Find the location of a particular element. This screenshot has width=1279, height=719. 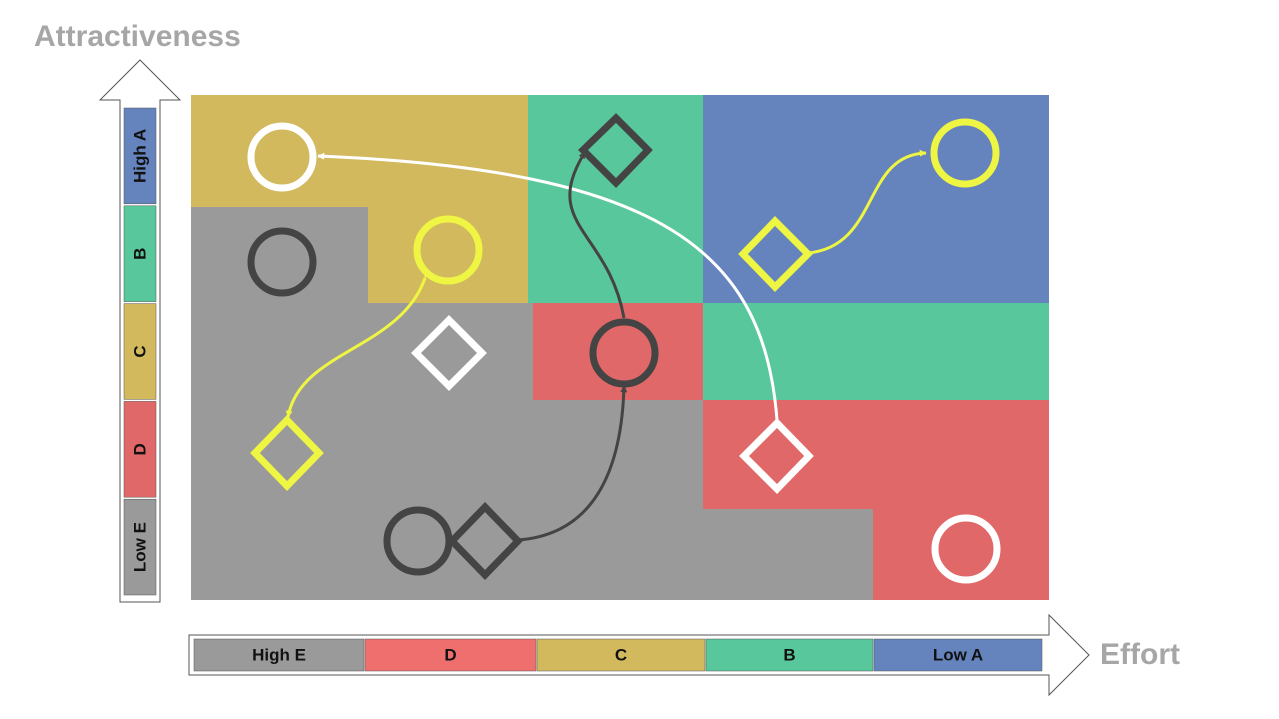

y-segment-label-c: C is located at coordinates (140, 351).